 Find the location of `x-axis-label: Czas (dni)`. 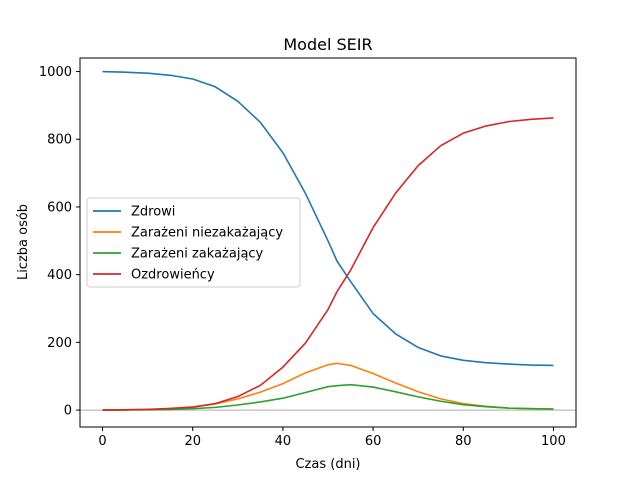

x-axis-label: Czas (dni) is located at coordinates (327, 464).